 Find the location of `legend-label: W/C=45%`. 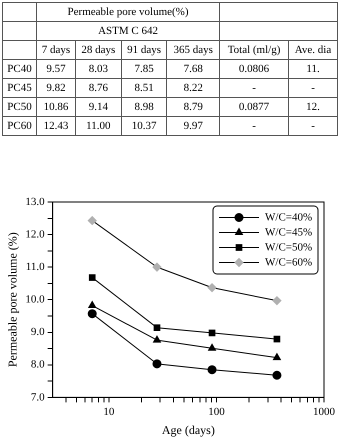

legend-label: W/C=45% is located at coordinates (288, 232).